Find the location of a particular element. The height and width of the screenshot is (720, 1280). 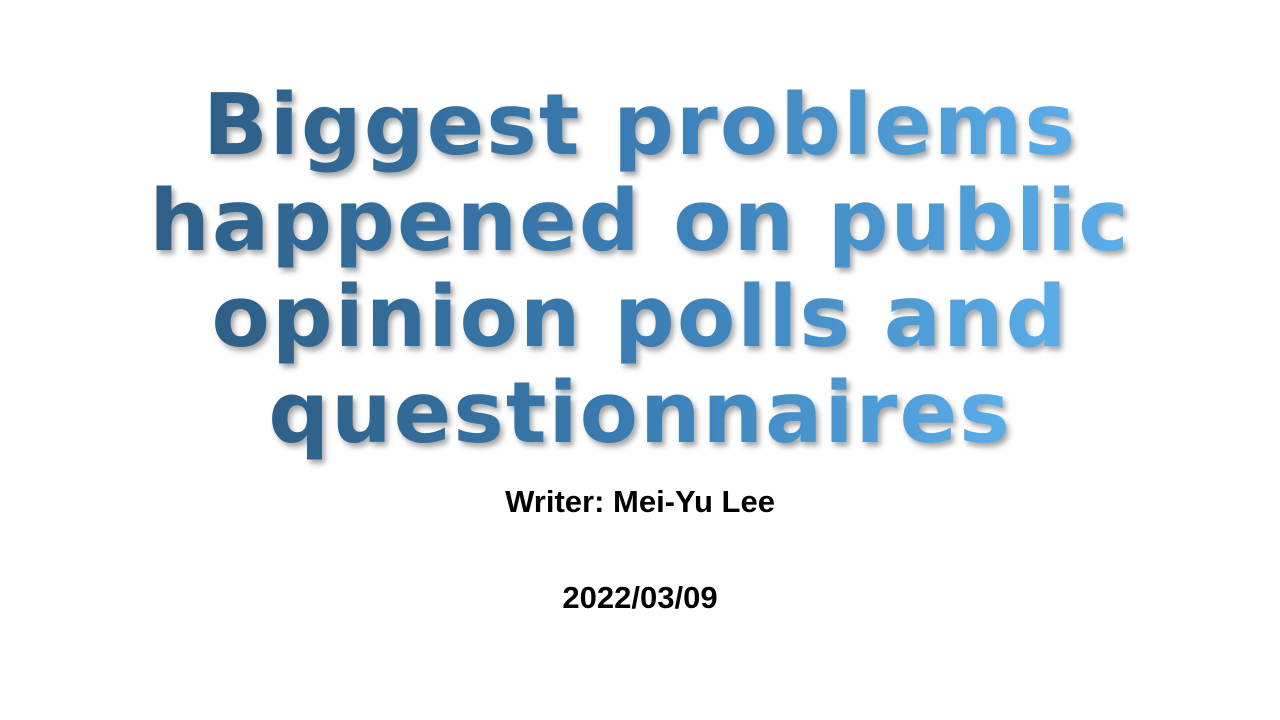

slide-title-line-3: opinion polls and is located at coordinates (640, 317).